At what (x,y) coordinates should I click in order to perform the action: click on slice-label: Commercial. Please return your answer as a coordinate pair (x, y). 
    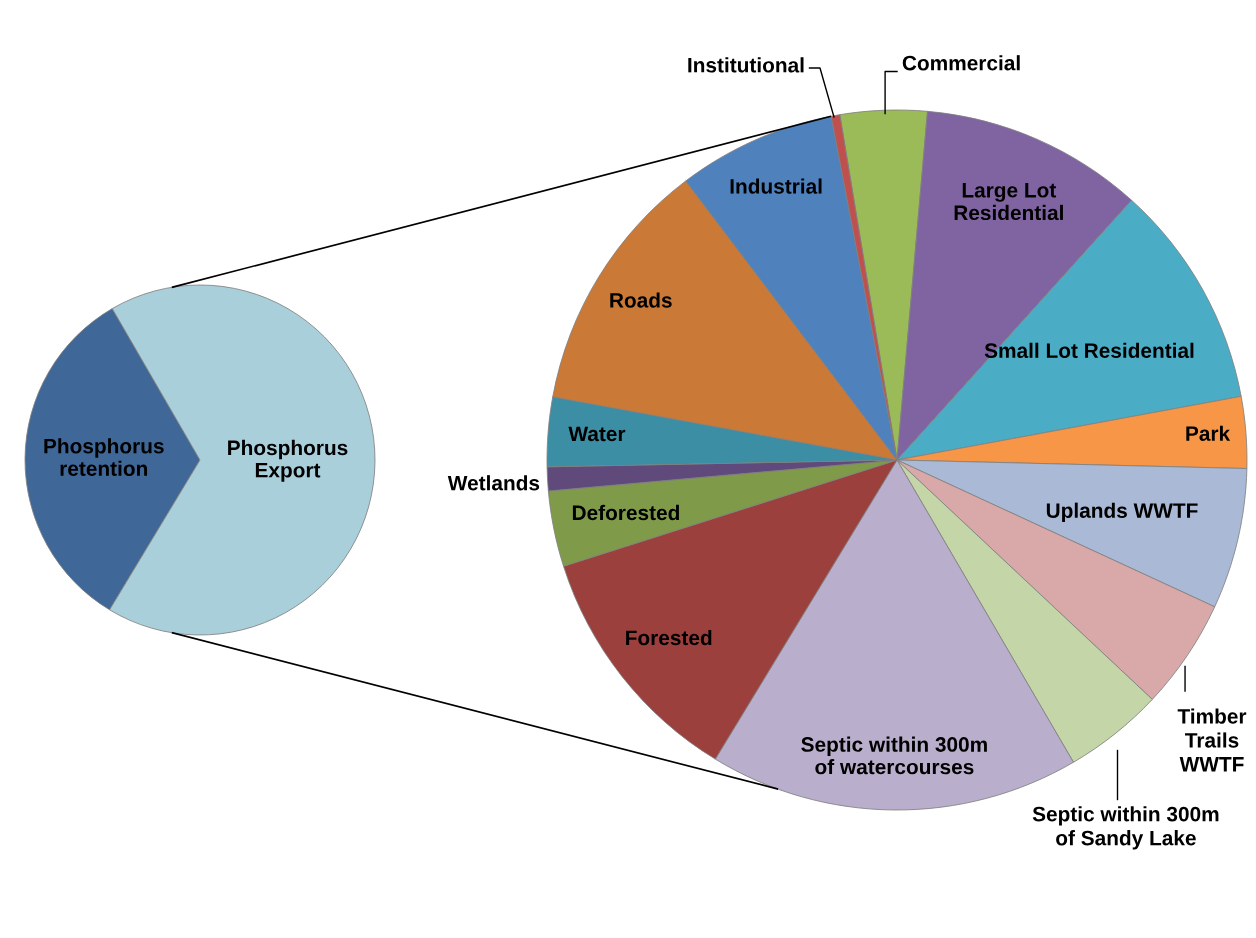
    Looking at the image, I should click on (961, 63).